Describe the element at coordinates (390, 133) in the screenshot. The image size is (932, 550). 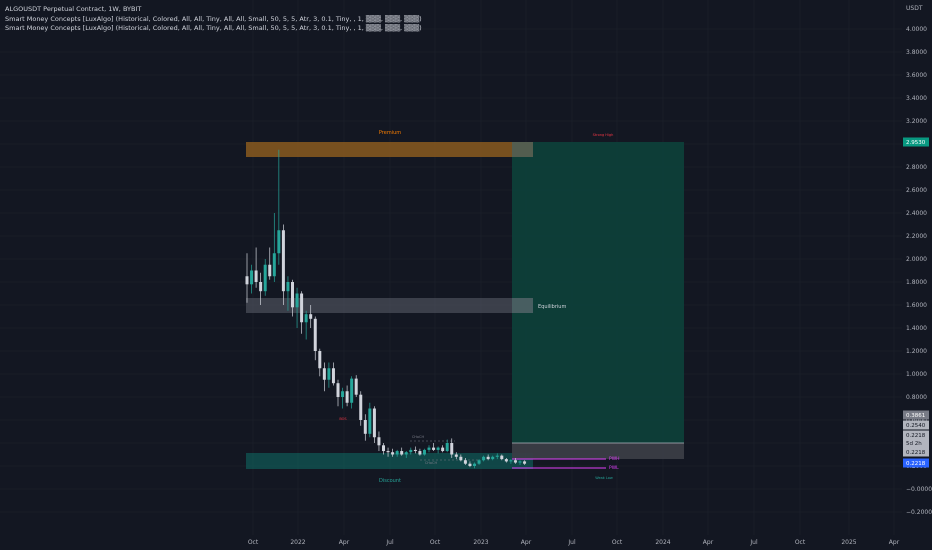
I see `premium-label: Premium` at that location.